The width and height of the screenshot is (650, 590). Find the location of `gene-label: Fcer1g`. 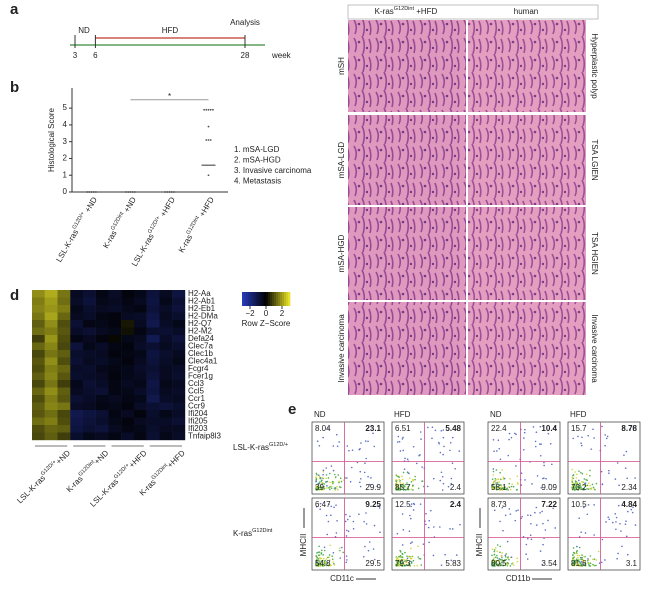

gene-label: Fcer1g is located at coordinates (200, 375).